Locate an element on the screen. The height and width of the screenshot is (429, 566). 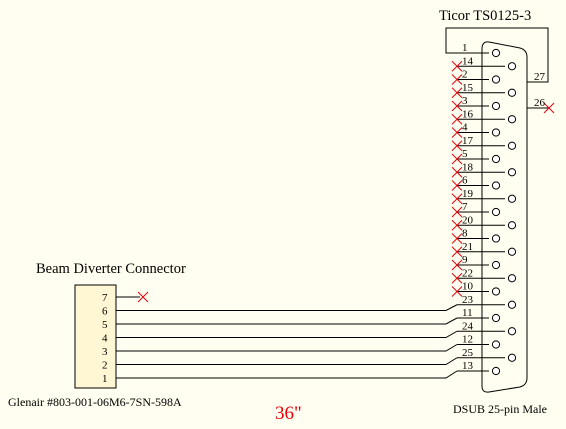
dsub-pin-15-contact is located at coordinates (512, 92).